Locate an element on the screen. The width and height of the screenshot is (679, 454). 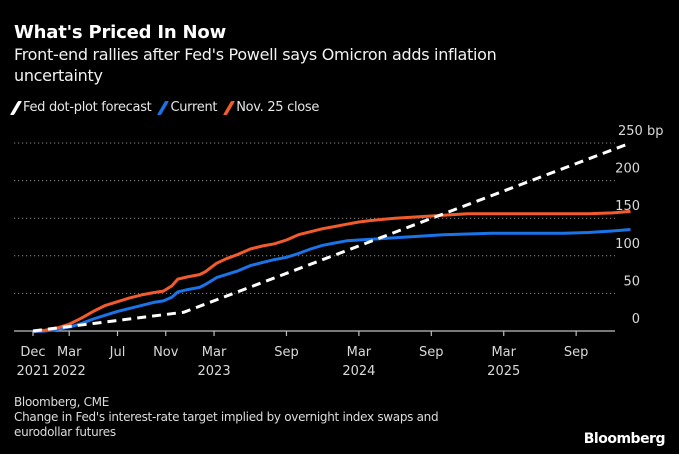
legend-label-current: Current is located at coordinates (194, 107).